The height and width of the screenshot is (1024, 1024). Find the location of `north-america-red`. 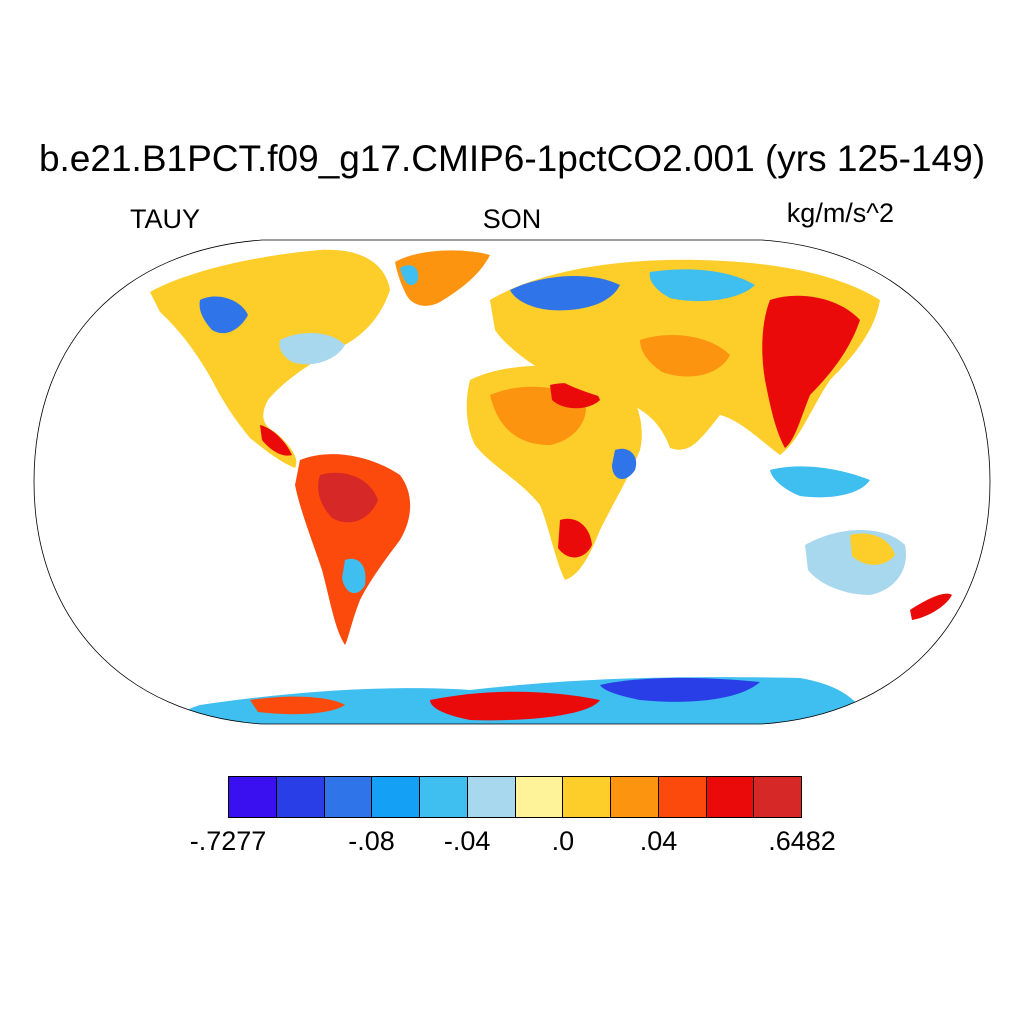

north-america-red is located at coordinates (276, 440).